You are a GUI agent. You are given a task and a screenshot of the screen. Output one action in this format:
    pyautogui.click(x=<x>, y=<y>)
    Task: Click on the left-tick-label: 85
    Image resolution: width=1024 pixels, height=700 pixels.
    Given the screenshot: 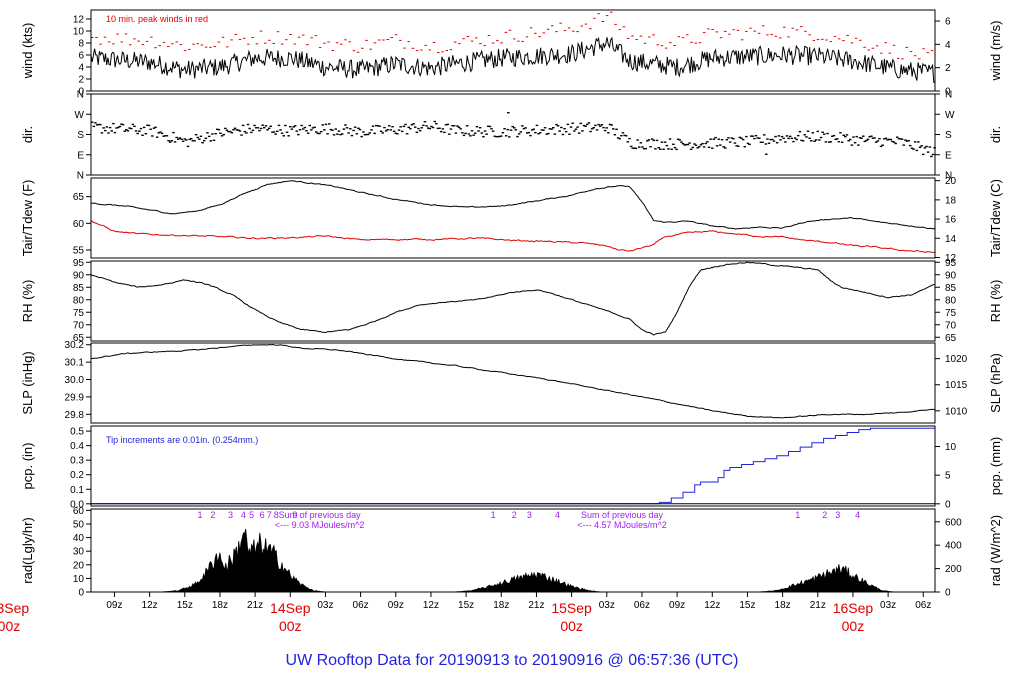 What is the action you would take?
    pyautogui.click(x=79, y=288)
    